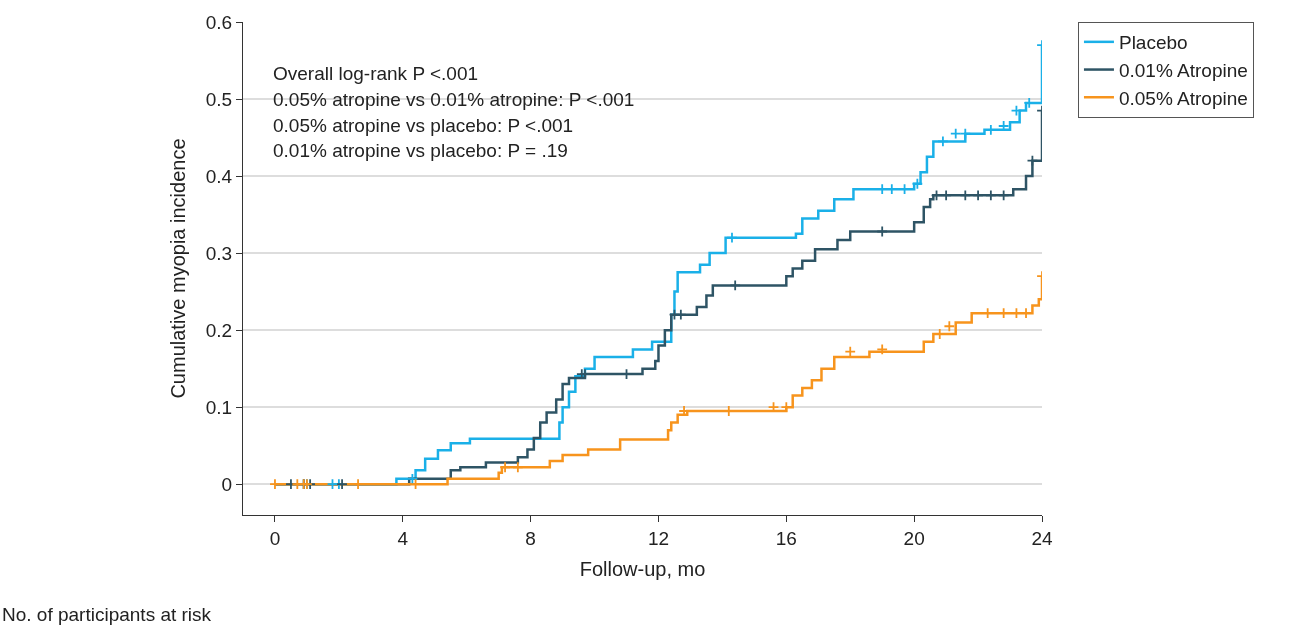  I want to click on legend-label: Placebo, so click(1153, 43).